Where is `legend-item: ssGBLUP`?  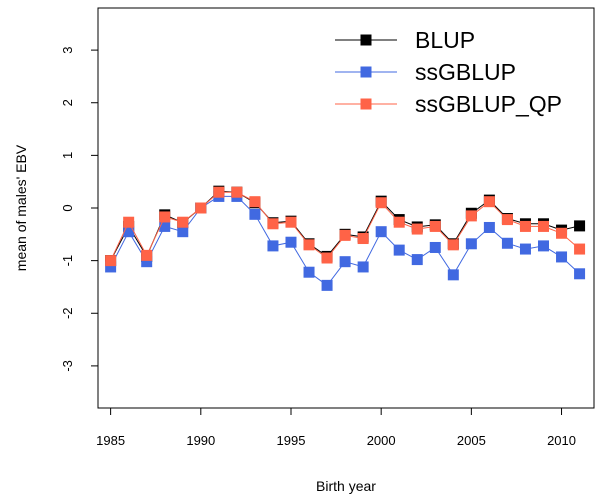
legend-item: ssGBLUP is located at coordinates (425, 72).